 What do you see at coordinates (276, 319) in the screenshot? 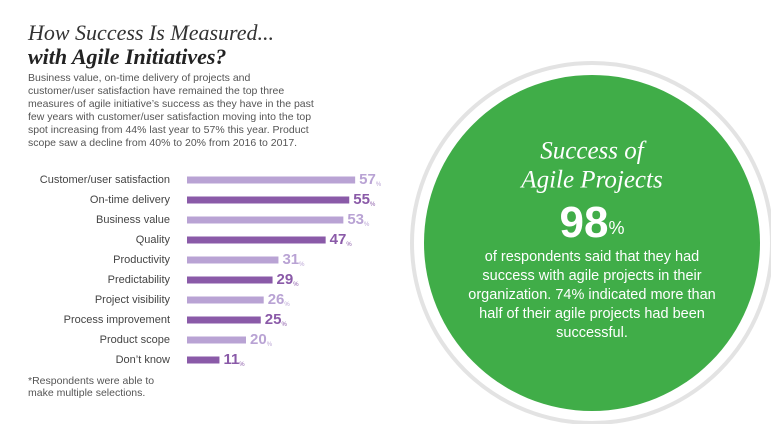
I see `value-label: 25%` at bounding box center [276, 319].